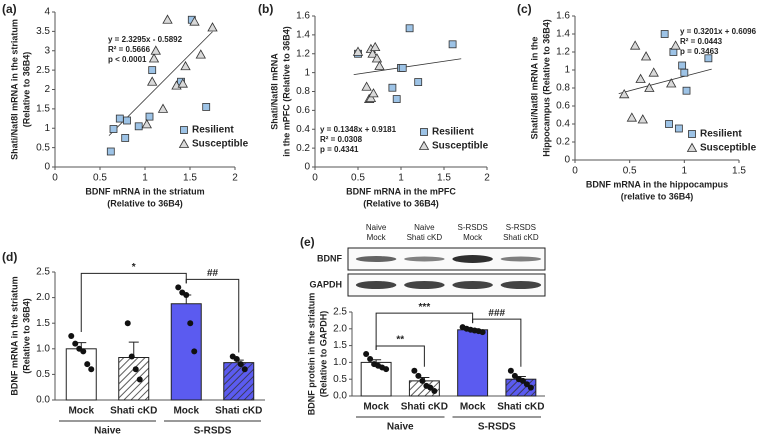 Image resolution: width=758 pixels, height=443 pixels. I want to click on x-tick-label: Shati cKD, so click(133, 411).